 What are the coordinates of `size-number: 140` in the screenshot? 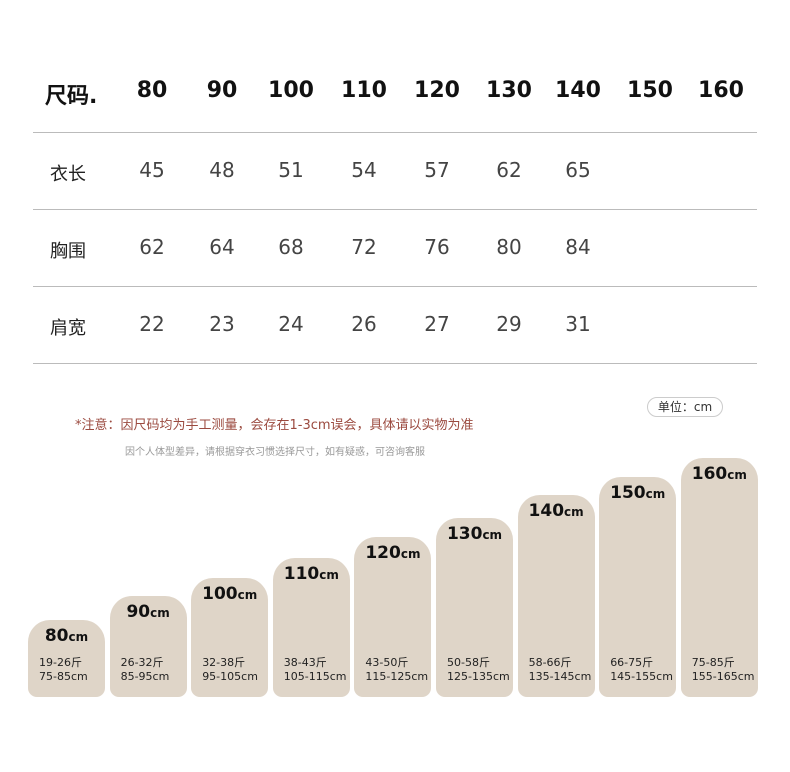 It's located at (546, 511).